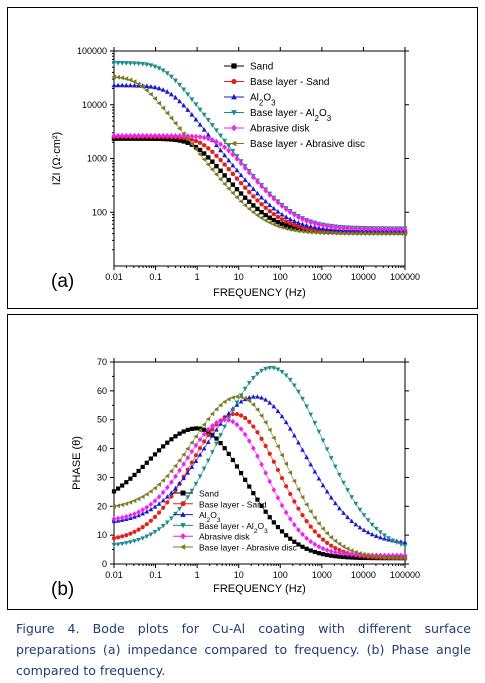 This screenshot has height=683, width=485. I want to click on legend-label: Sand, so click(261, 67).